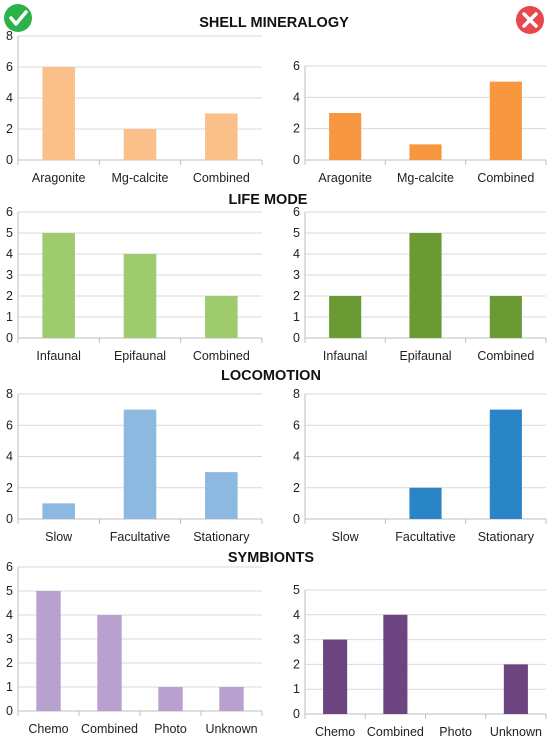  I want to click on life-right-ytick-label: 3, so click(296, 275).